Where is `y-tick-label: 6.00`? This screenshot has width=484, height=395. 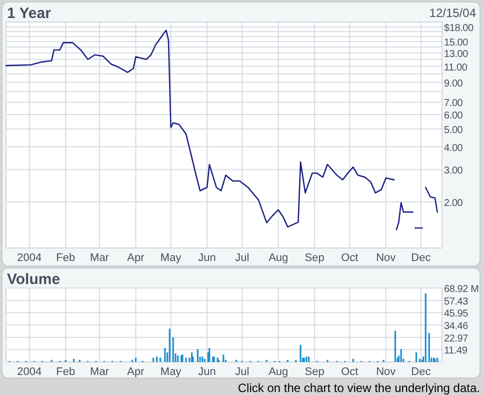
y-tick-label: 6.00 is located at coordinates (454, 116).